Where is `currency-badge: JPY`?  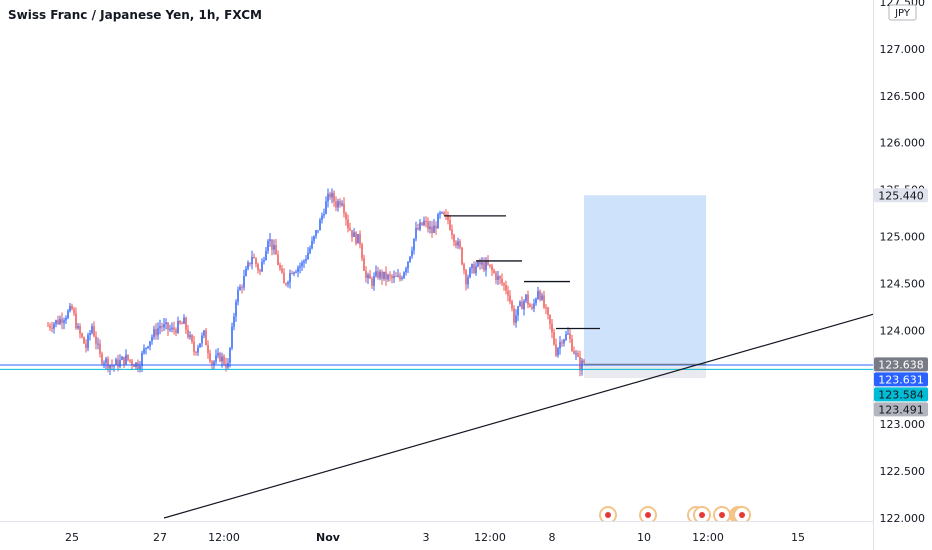 currency-badge: JPY is located at coordinates (902, 12).